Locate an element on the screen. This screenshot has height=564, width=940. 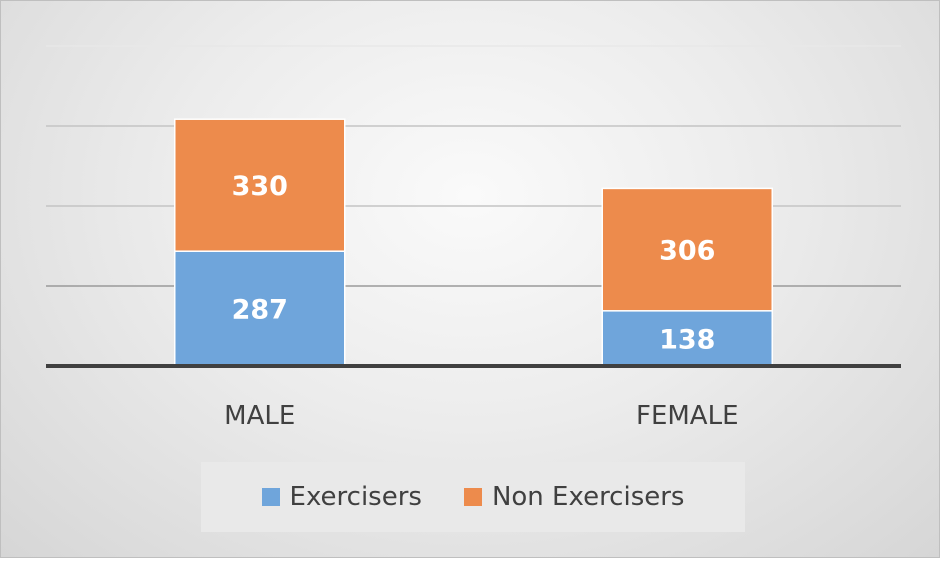
legend: Exercisers Non Exercisers is located at coordinates (473, 497).